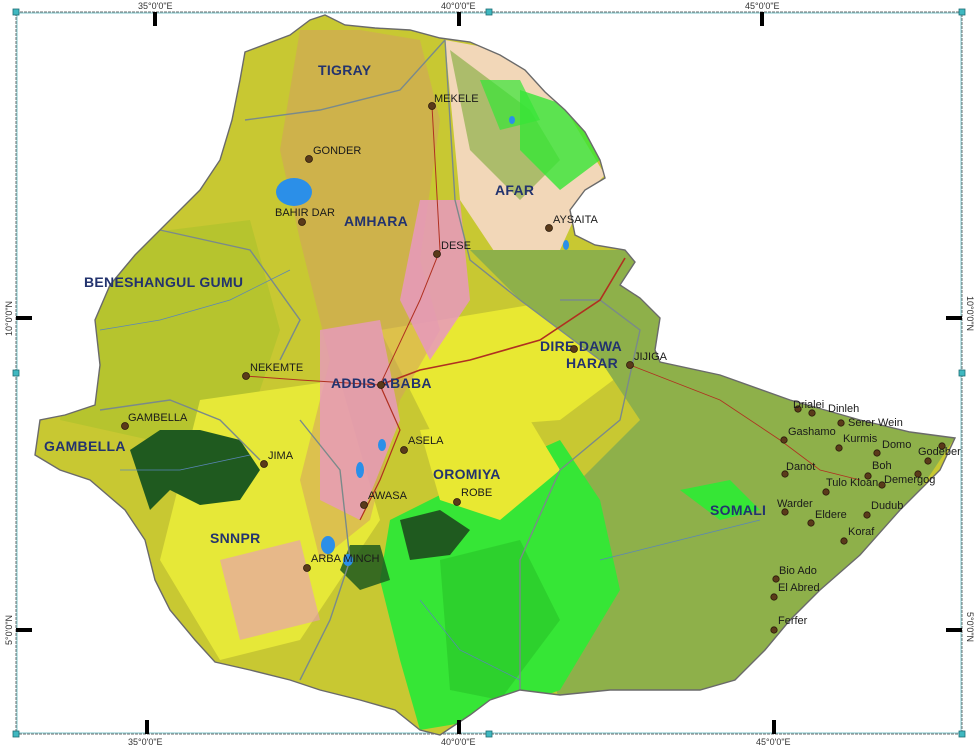 This screenshot has height=752, width=978. What do you see at coordinates (381, 385) in the screenshot?
I see `city-marker-addisababa` at bounding box center [381, 385].